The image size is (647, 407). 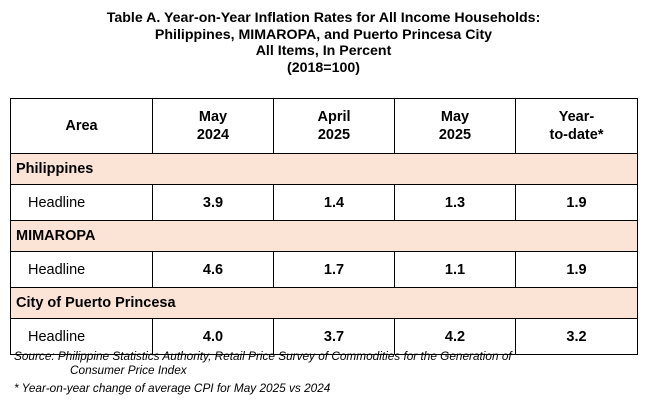 I want to click on table-cell: 4.6, so click(x=213, y=269).